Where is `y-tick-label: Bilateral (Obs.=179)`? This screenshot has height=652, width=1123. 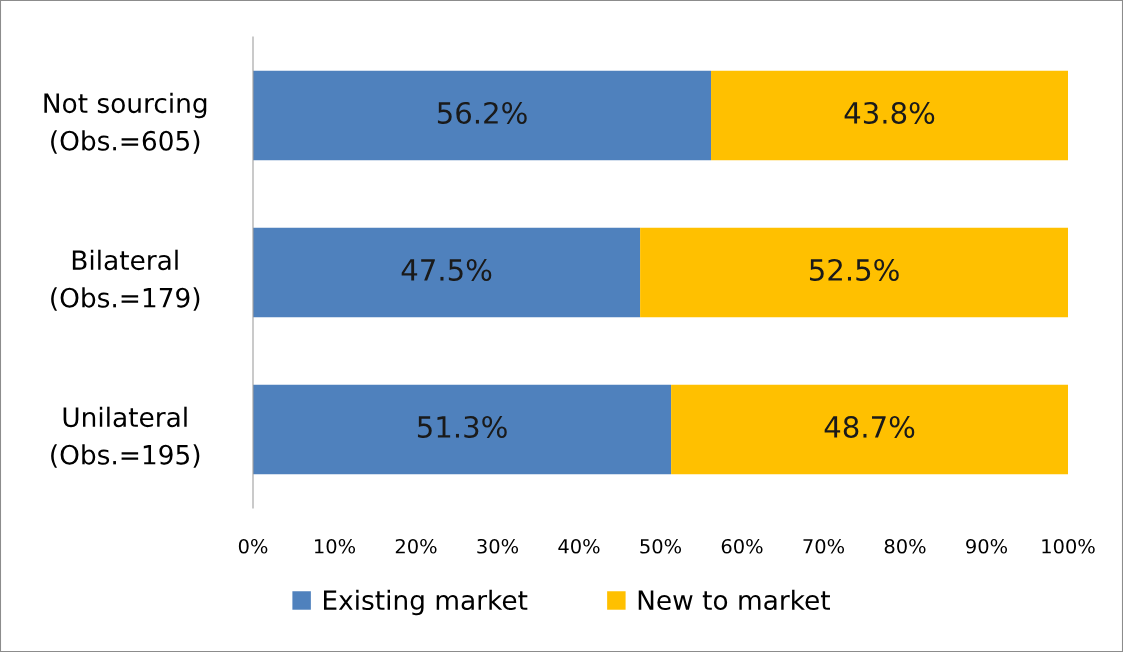
y-tick-label: Bilateral (Obs.=179) is located at coordinates (125, 280).